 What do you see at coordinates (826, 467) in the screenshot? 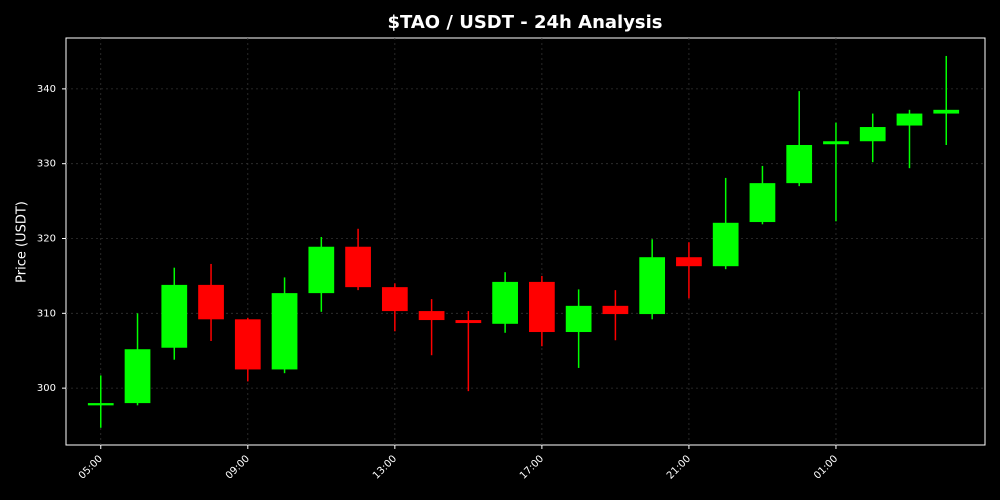
I see `x-tick-label: 01:00` at bounding box center [826, 467].